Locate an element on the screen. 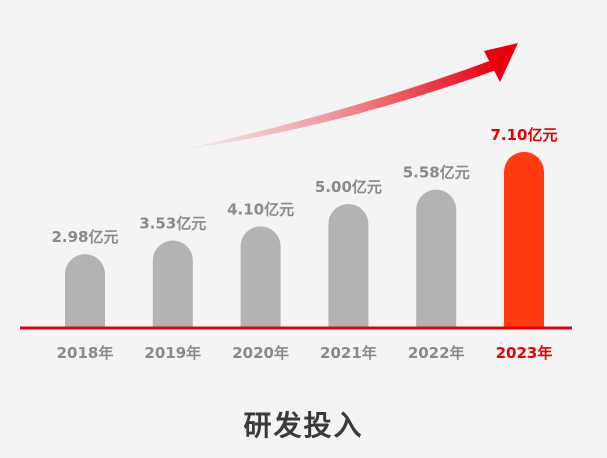  trend-arrow-head is located at coordinates (501, 62).